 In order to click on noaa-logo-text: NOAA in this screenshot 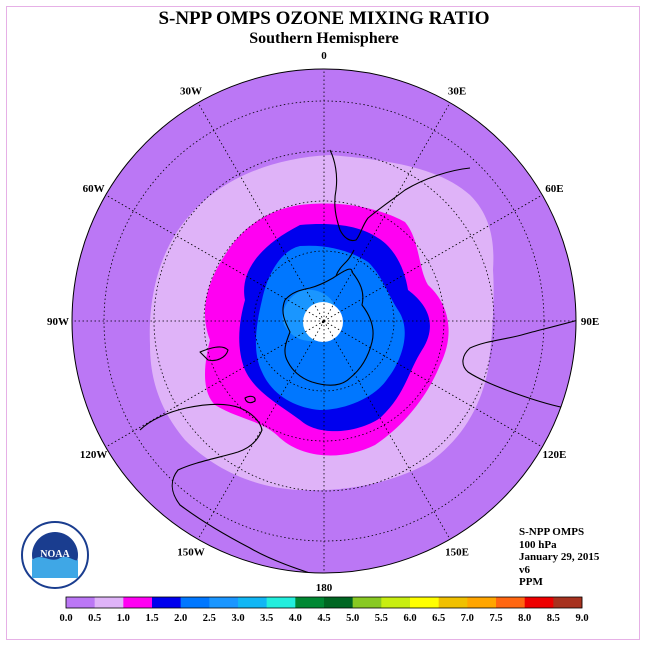, I will do `click(55, 554)`.